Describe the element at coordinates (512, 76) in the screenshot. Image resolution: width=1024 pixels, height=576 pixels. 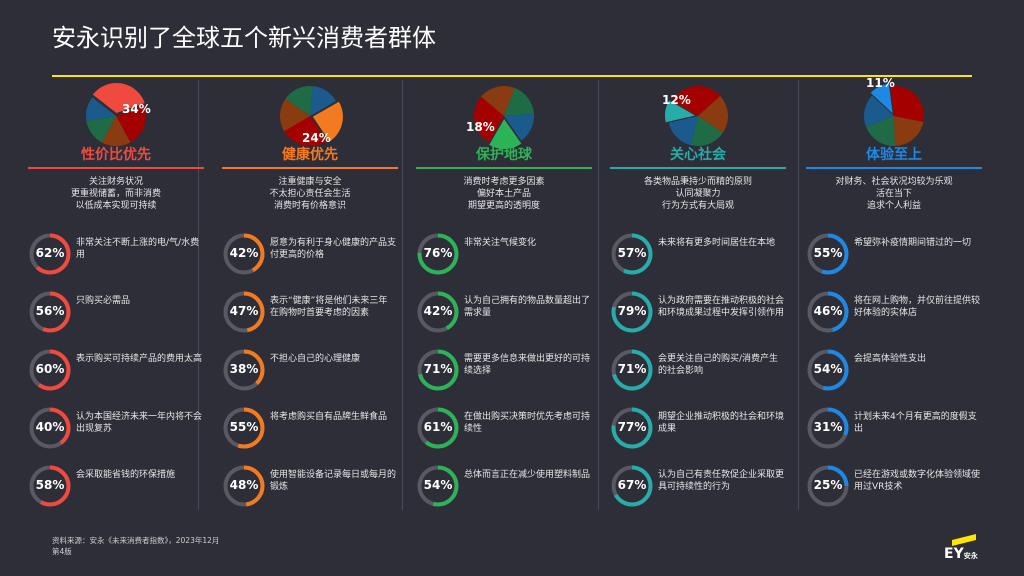
I see `title-rule` at that location.